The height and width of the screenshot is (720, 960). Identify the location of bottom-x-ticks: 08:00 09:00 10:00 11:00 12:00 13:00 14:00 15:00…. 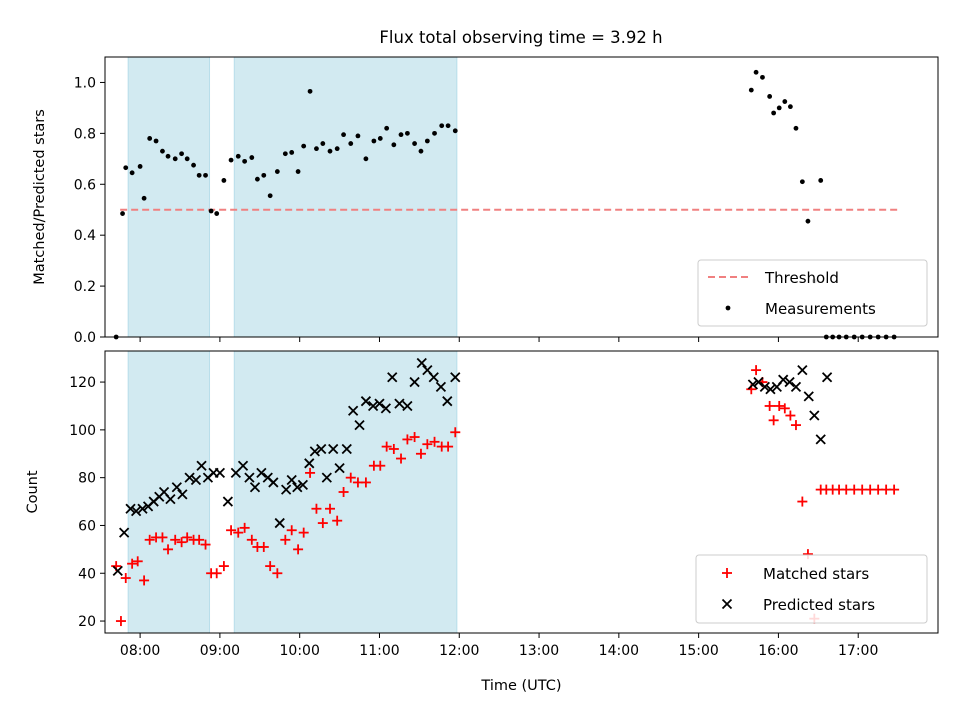
(499, 646).